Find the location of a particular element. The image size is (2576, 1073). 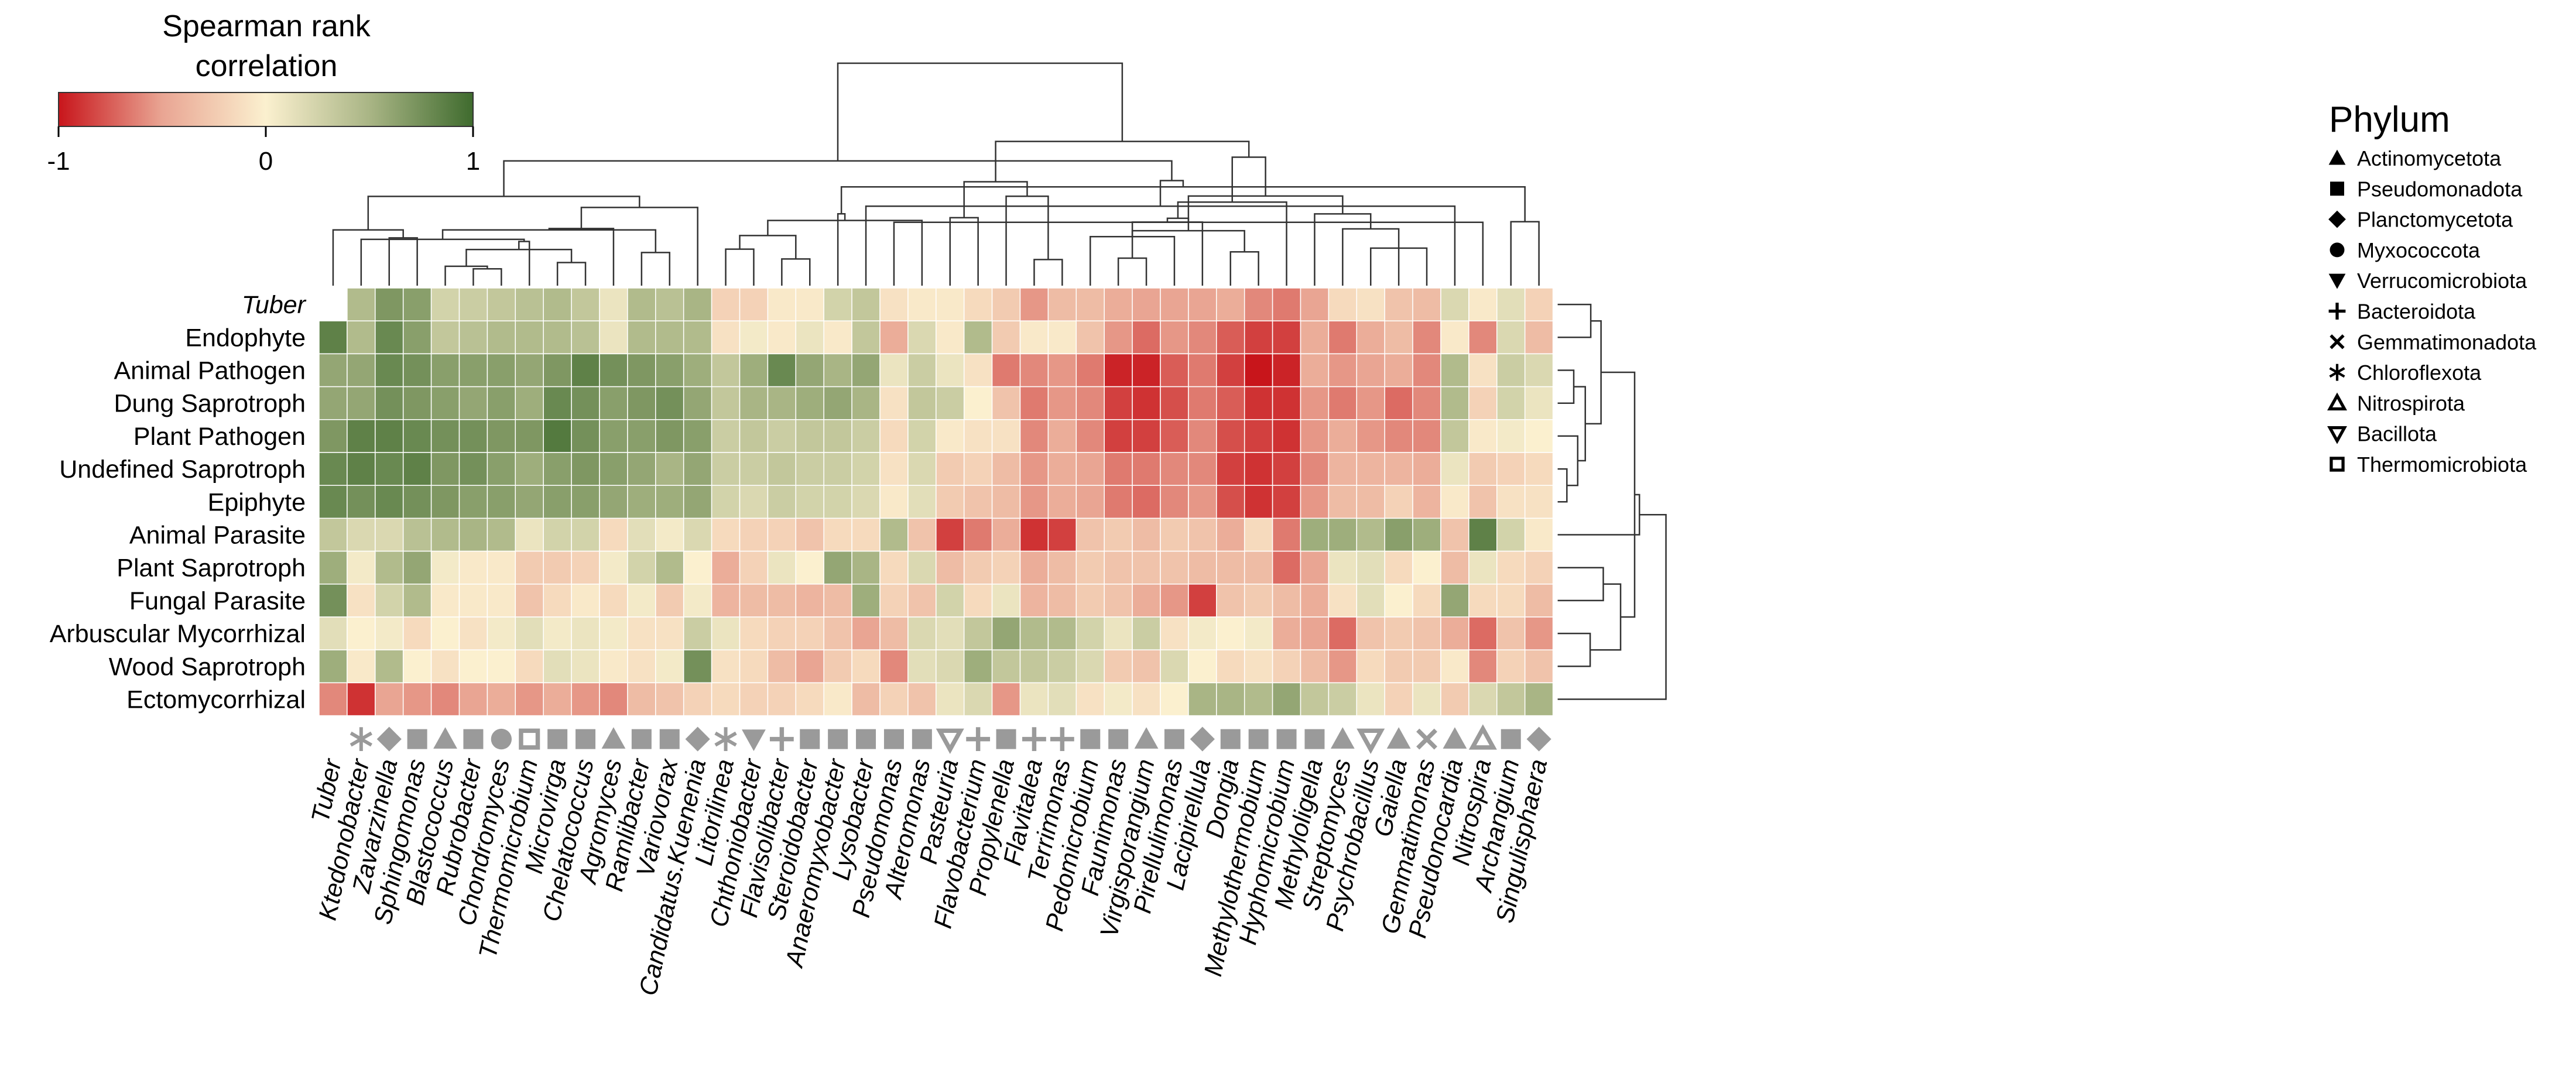

legend-triangle-up-icon is located at coordinates (2337, 157).